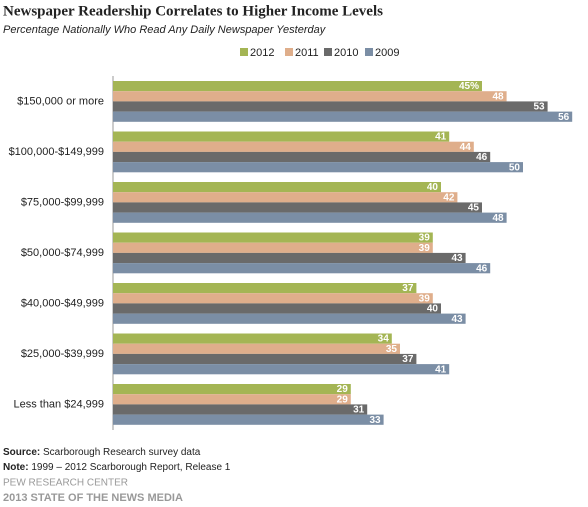 The height and width of the screenshot is (507, 588). Describe the element at coordinates (62, 354) in the screenshot. I see `y-tick-label: $25,000-$39,999` at that location.